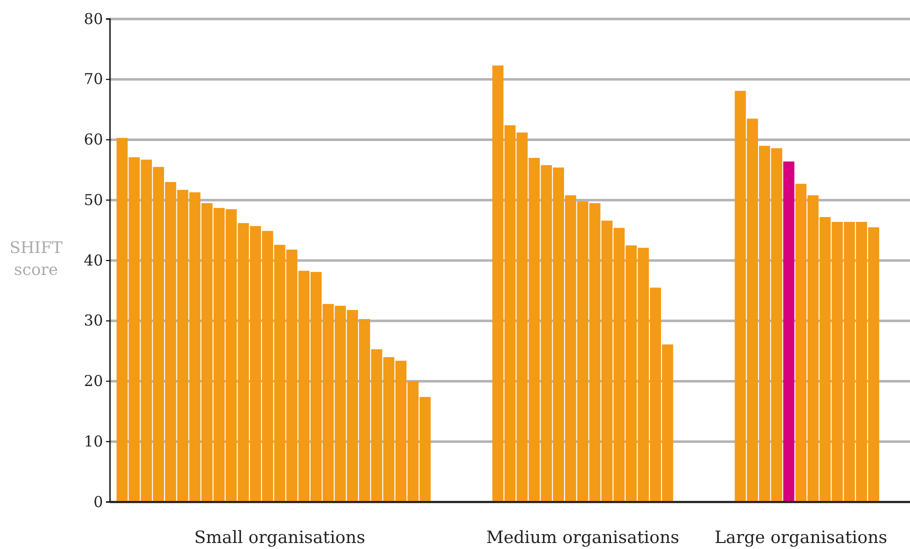  I want to click on x-tick-label: Large organisations, so click(801, 538).